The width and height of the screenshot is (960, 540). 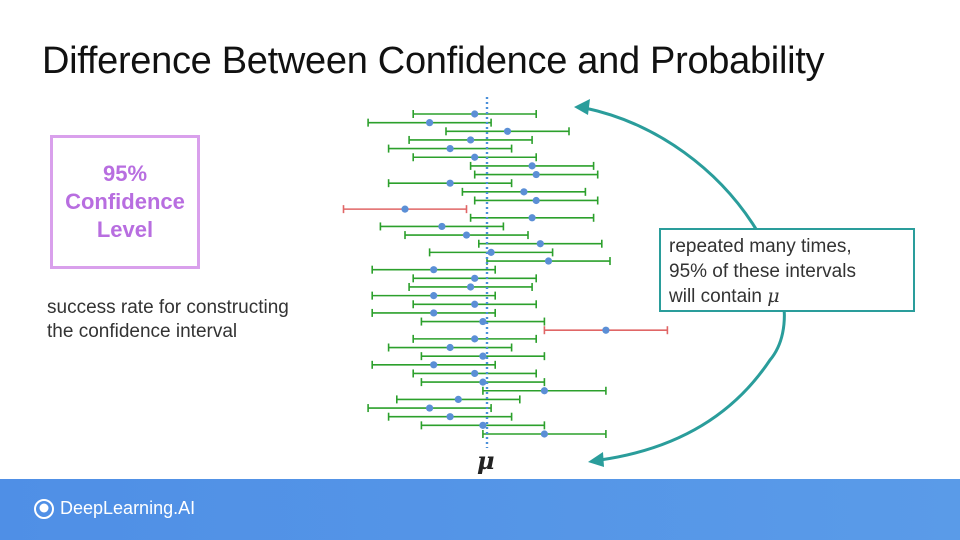 I want to click on repetition-arrow, so click(x=685, y=284).